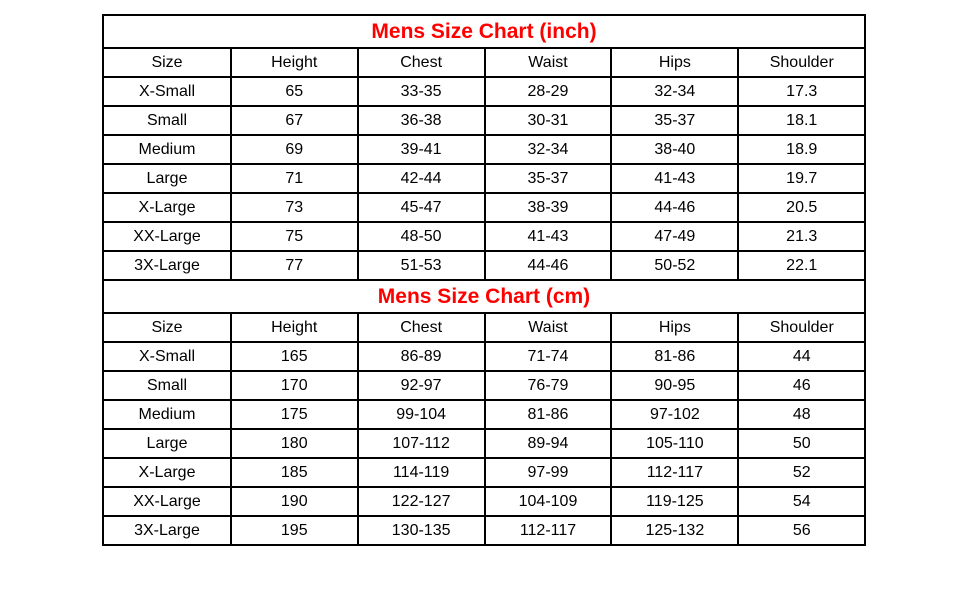 The height and width of the screenshot is (600, 970). I want to click on size-value-cell: 44, so click(801, 356).